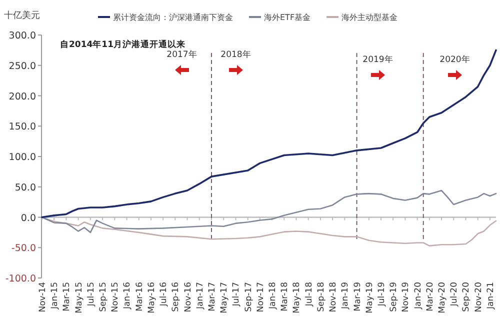 The image size is (500, 329). Describe the element at coordinates (479, 297) in the screenshot. I see `x-tick-label: Nov-20` at that location.